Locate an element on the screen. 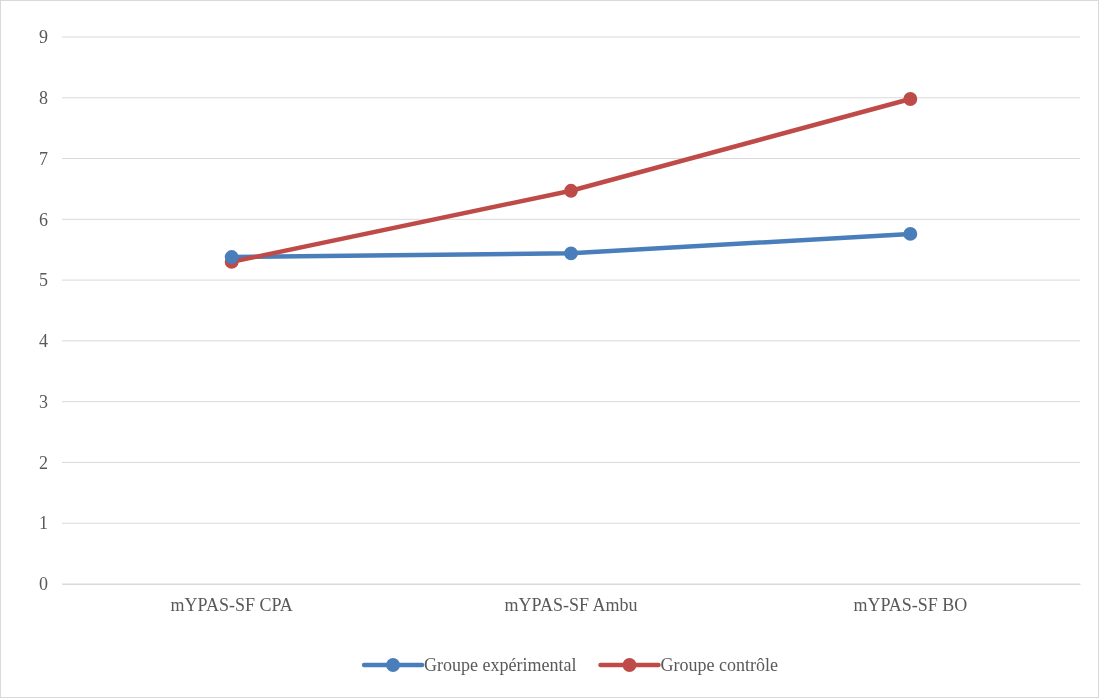 This screenshot has width=1100, height=699. x-tick-label: mYPAS-SF CPA is located at coordinates (231, 604).